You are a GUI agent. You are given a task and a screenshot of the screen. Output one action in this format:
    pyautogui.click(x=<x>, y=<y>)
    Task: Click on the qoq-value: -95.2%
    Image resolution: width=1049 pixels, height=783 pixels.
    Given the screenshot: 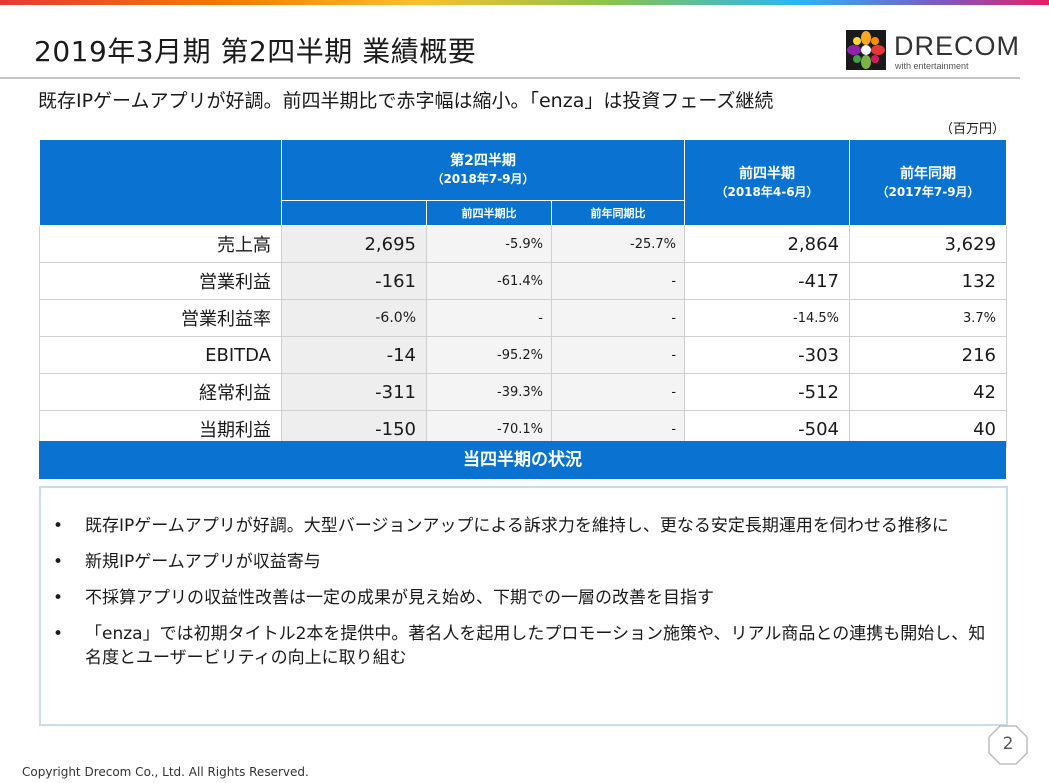 What is the action you would take?
    pyautogui.click(x=489, y=355)
    